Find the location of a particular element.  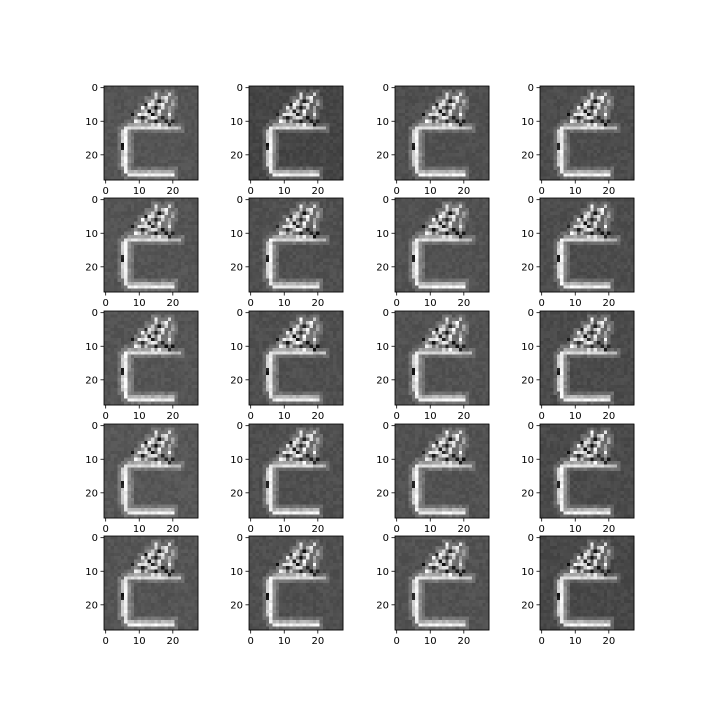

panel-12: 0 10 20 0 10 20 is located at coordinates (578, 365).